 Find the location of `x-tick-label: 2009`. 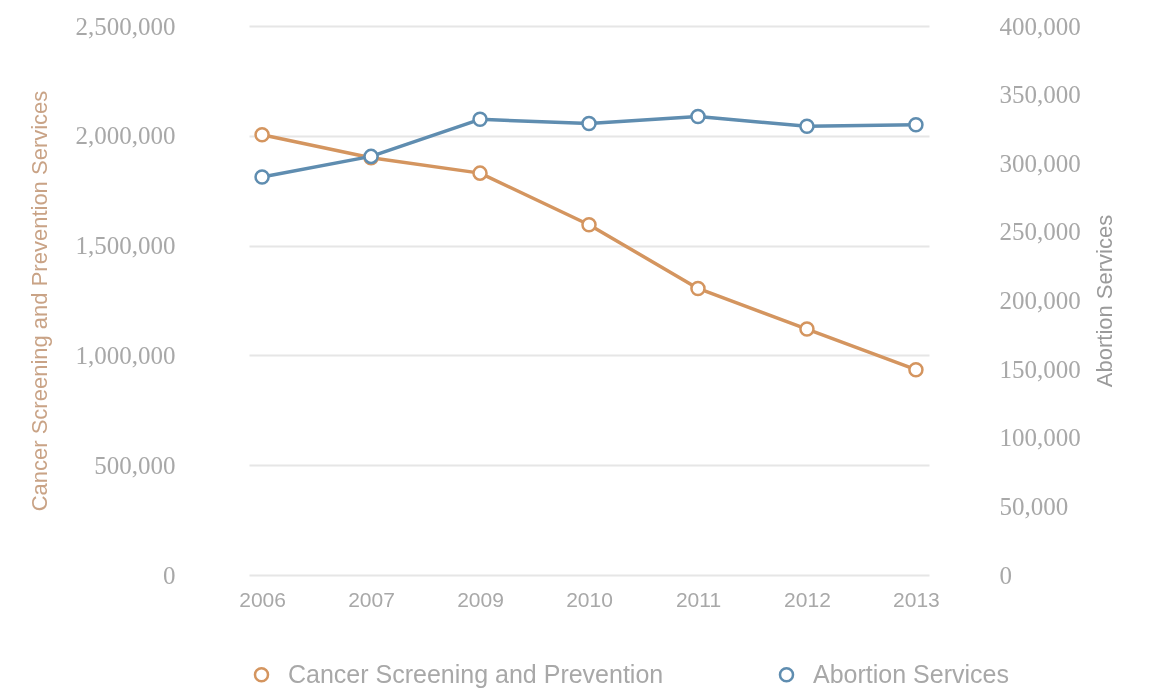

x-tick-label: 2009 is located at coordinates (480, 599).